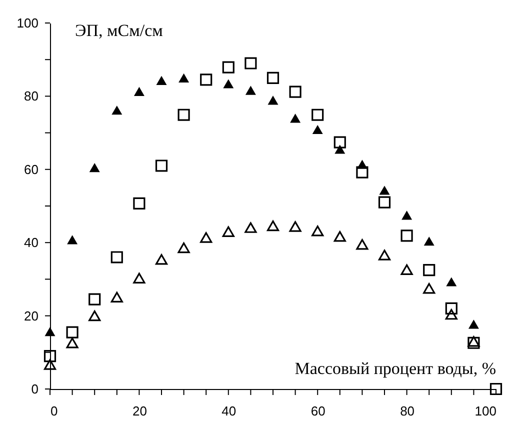 The width and height of the screenshot is (510, 432). I want to click on x-axis-title: Массовый процент воды, %, so click(395, 368).